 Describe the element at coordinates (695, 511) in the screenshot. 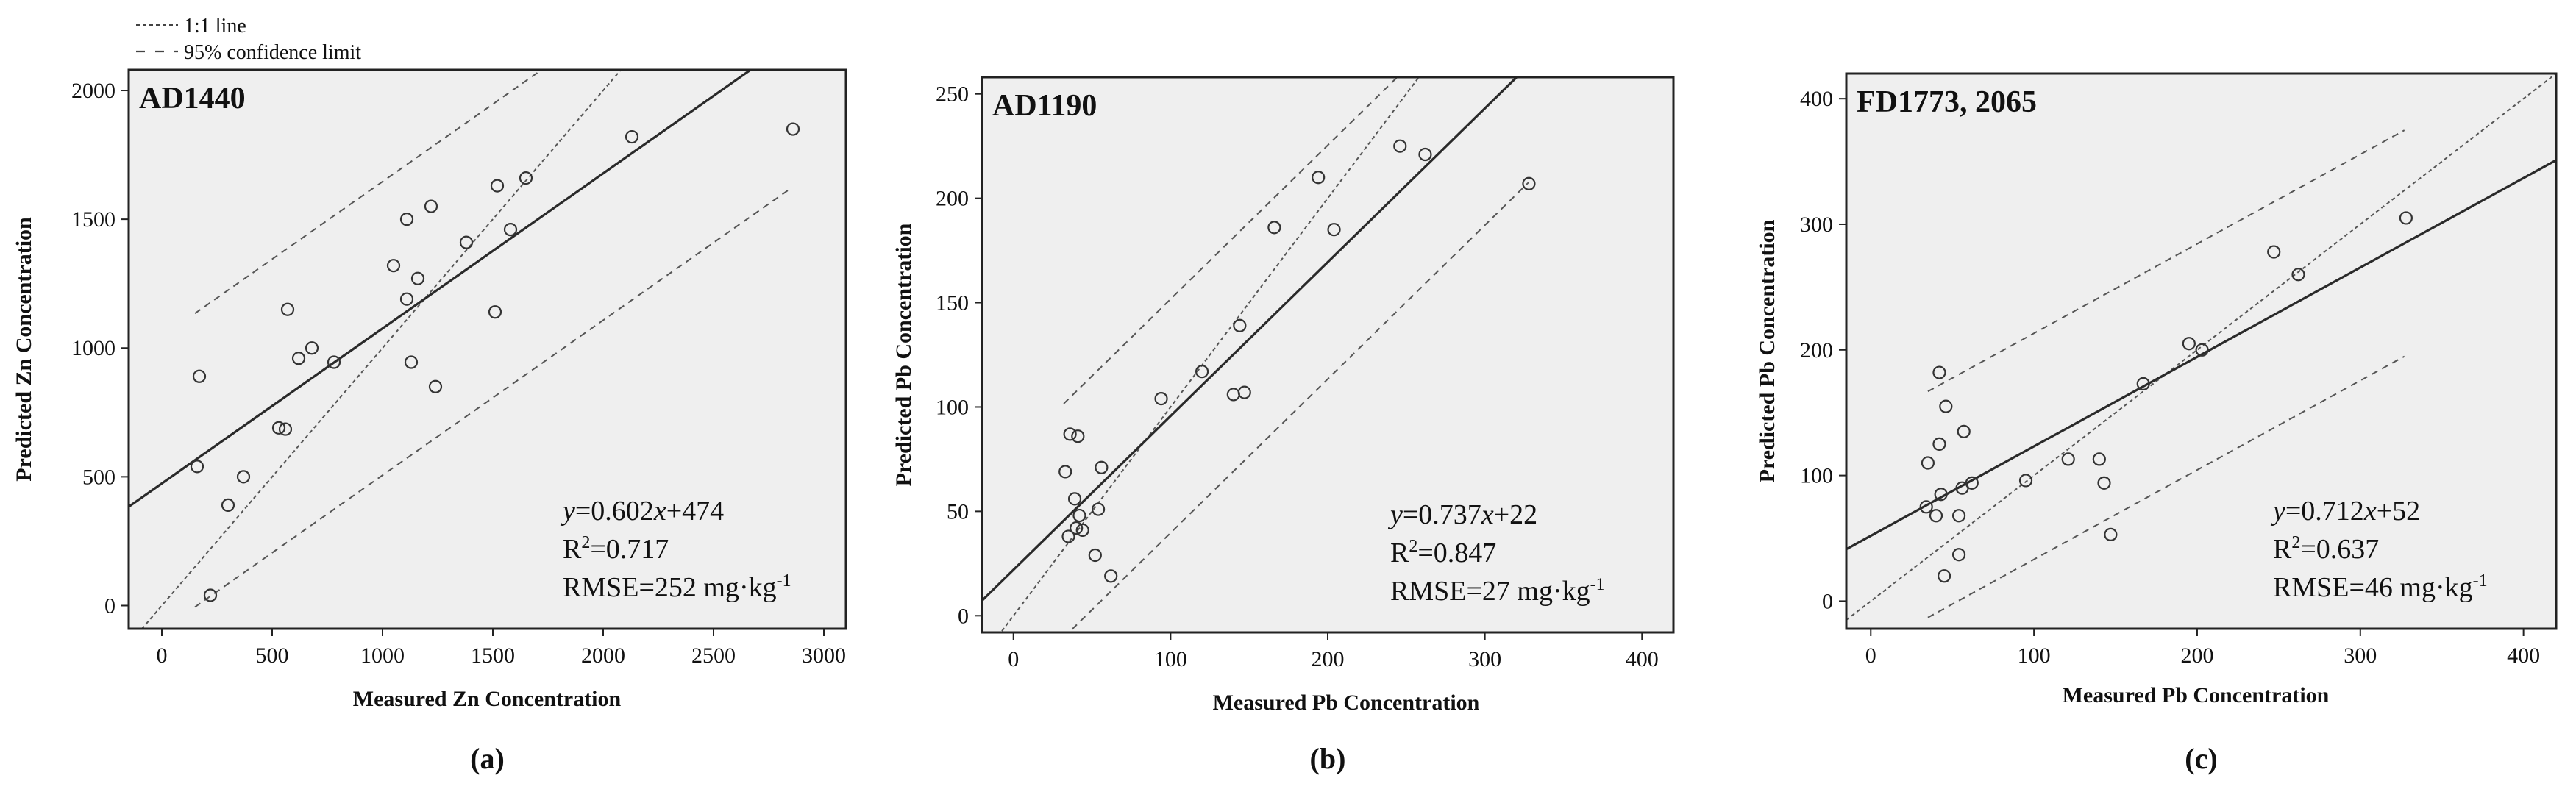

I see `equation-part: +474` at that location.